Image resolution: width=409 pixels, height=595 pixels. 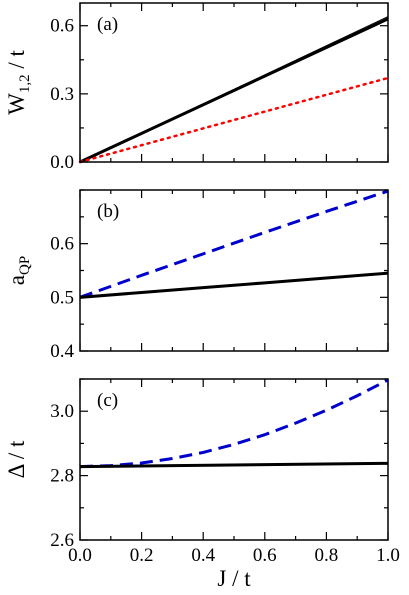 What do you see at coordinates (327, 555) in the screenshot?
I see `xtick-label: 0.8` at bounding box center [327, 555].